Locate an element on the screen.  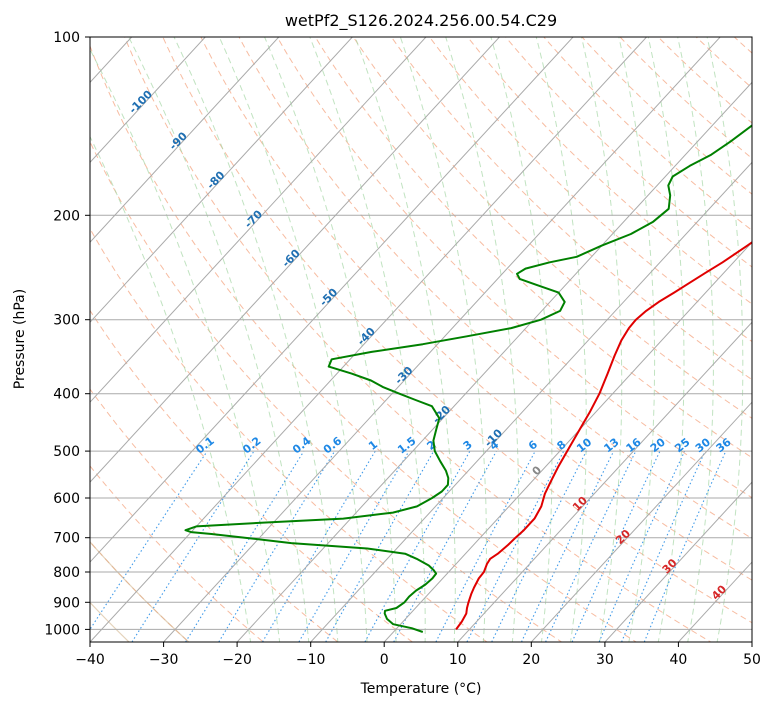
x-tick-label: 20 is located at coordinates (531, 660).